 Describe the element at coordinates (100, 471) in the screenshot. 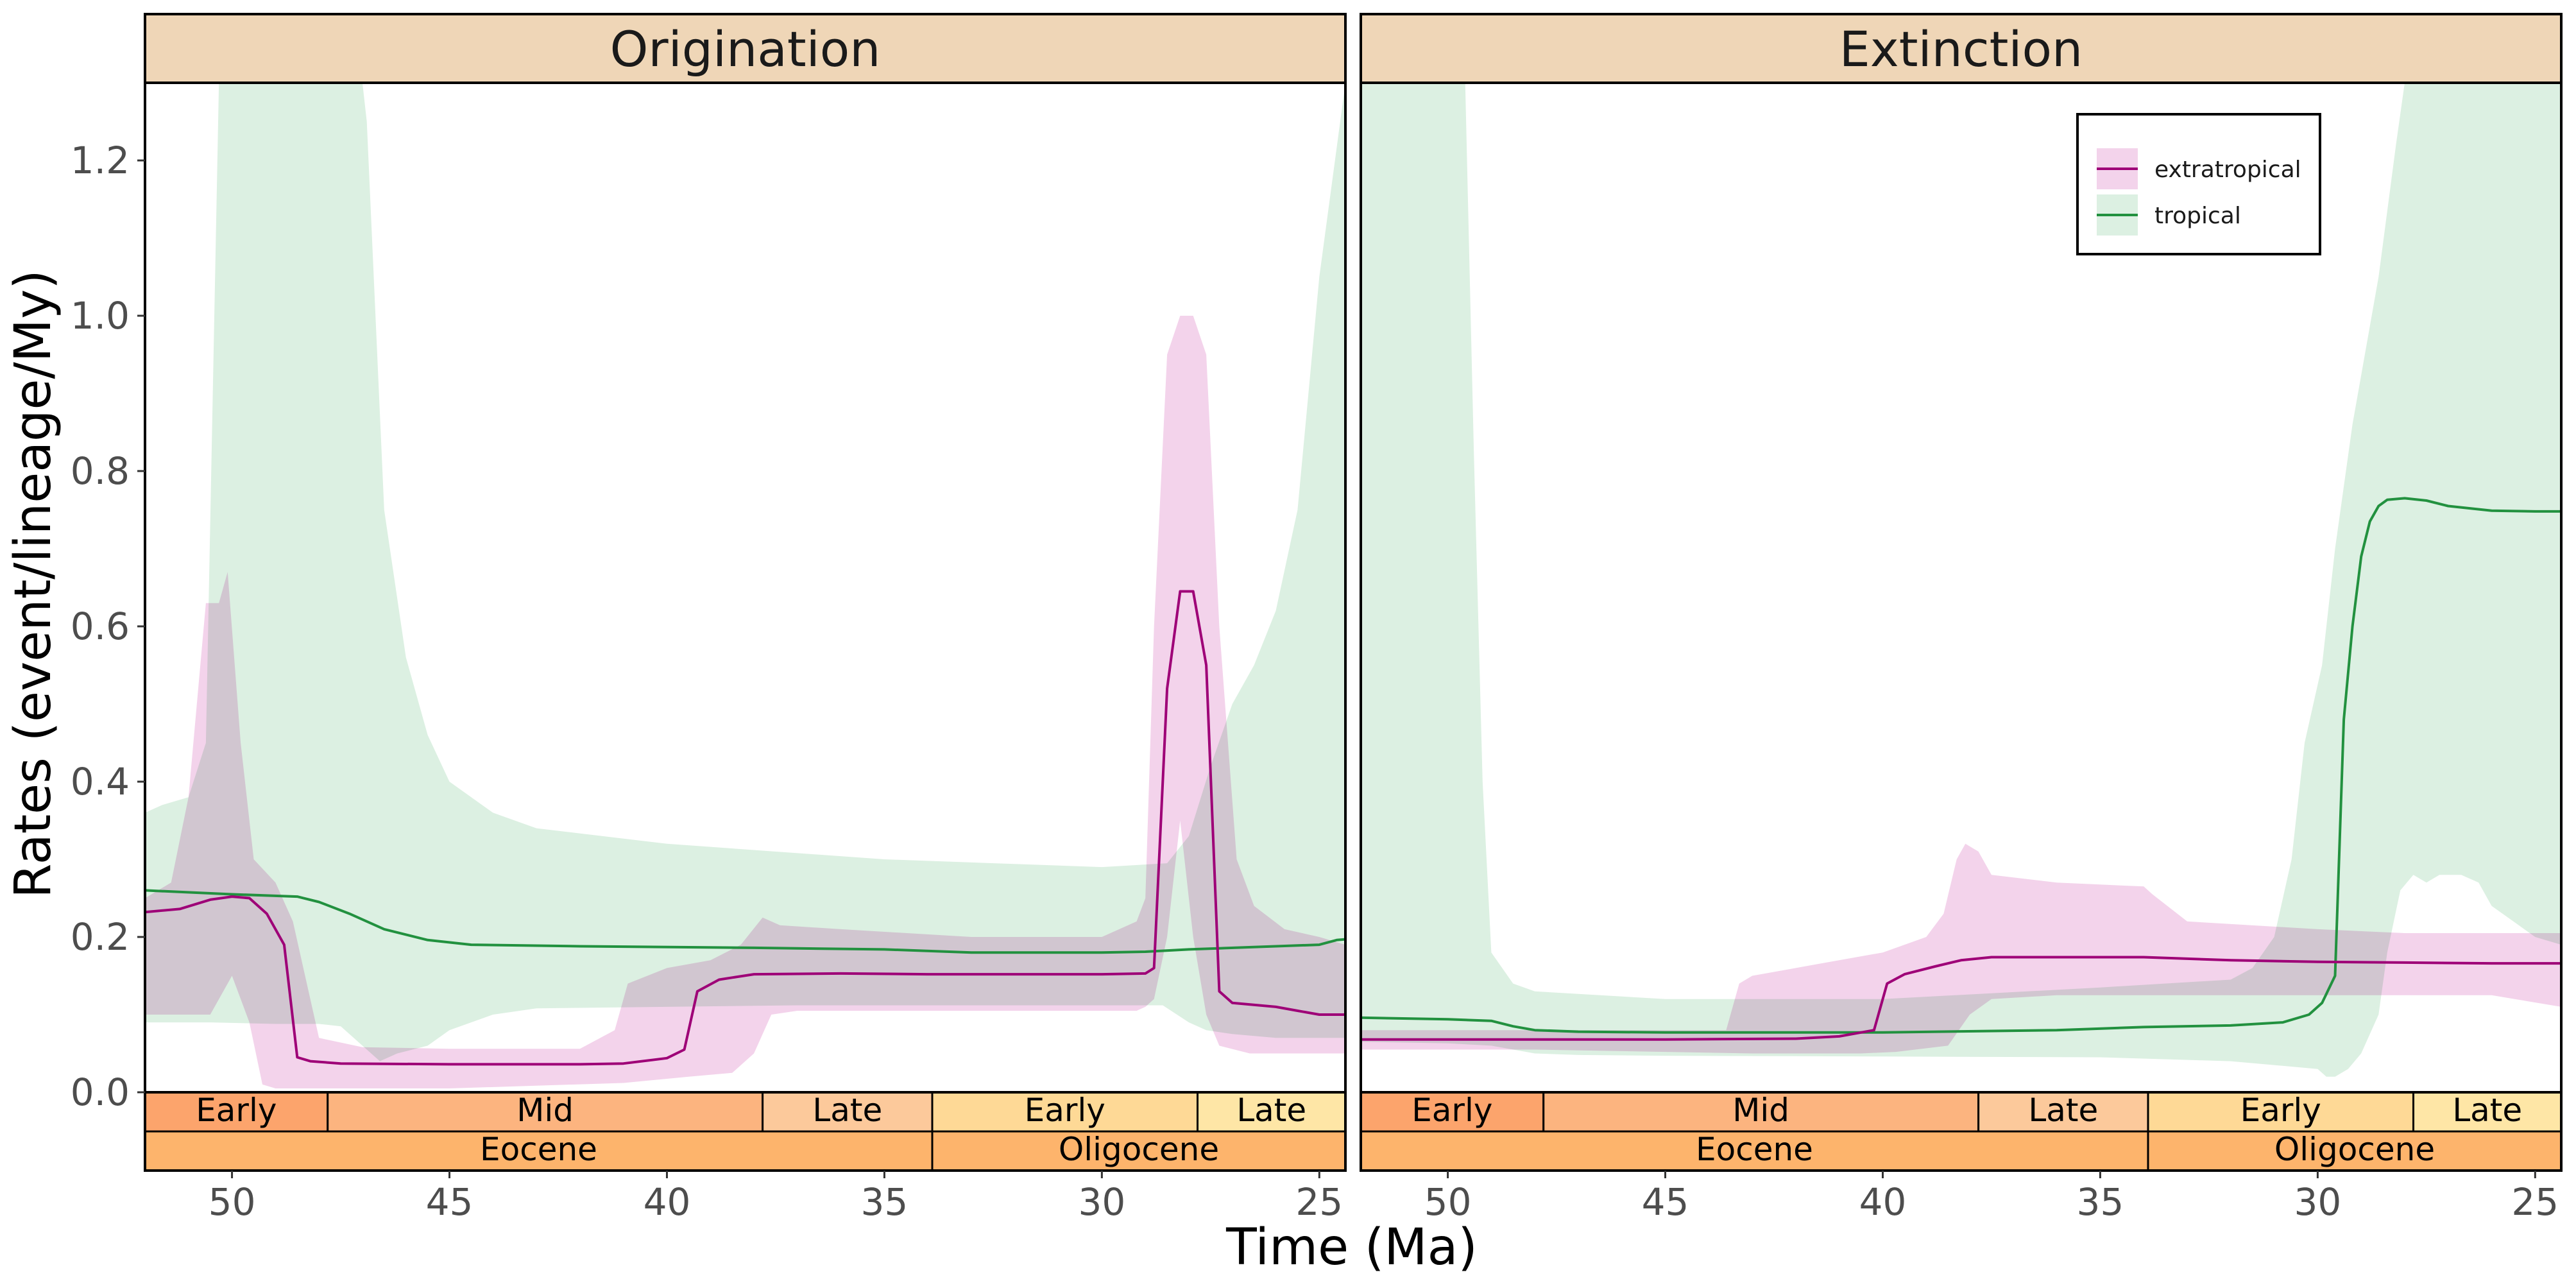

I see `y-tick-label: 0.8` at that location.